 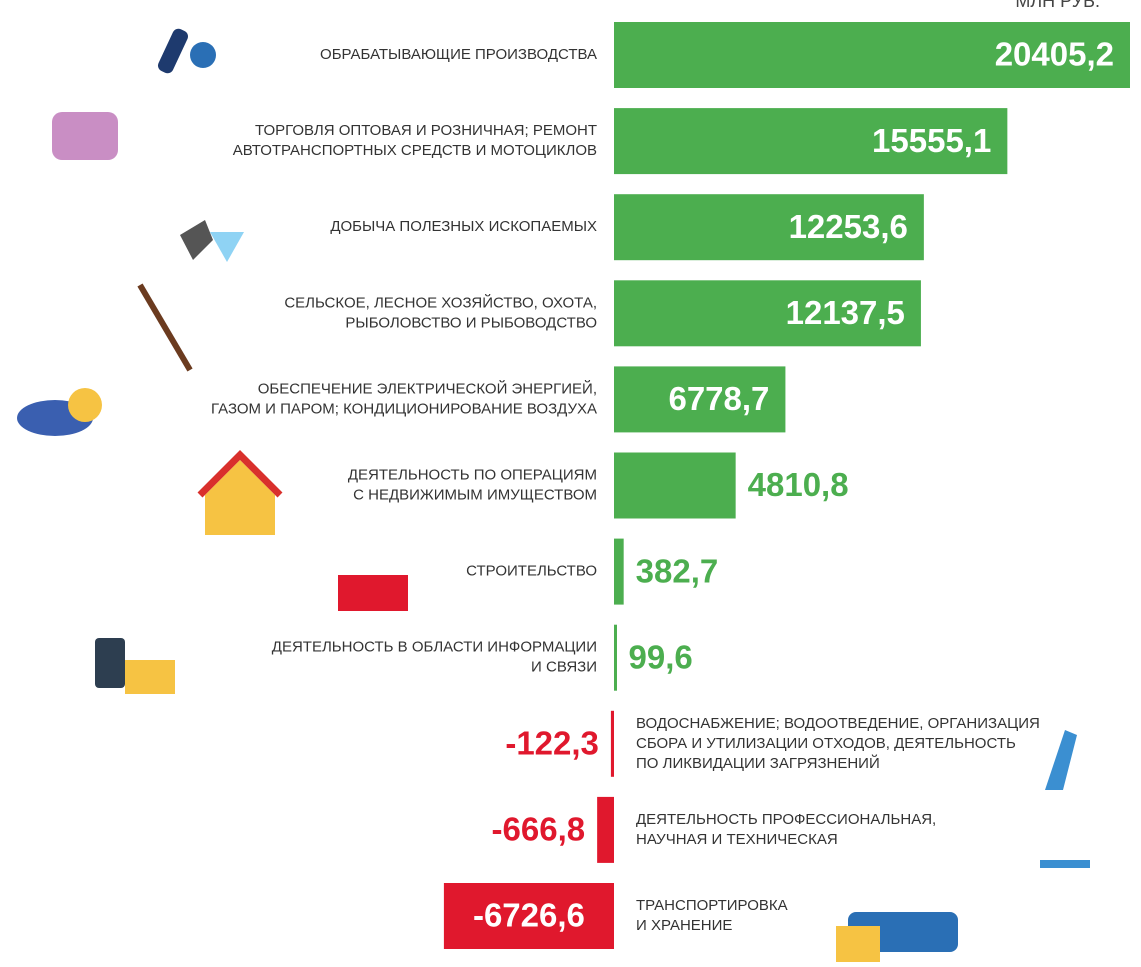 What do you see at coordinates (661, 656) in the screenshot?
I see `value-label: 99,6` at bounding box center [661, 656].